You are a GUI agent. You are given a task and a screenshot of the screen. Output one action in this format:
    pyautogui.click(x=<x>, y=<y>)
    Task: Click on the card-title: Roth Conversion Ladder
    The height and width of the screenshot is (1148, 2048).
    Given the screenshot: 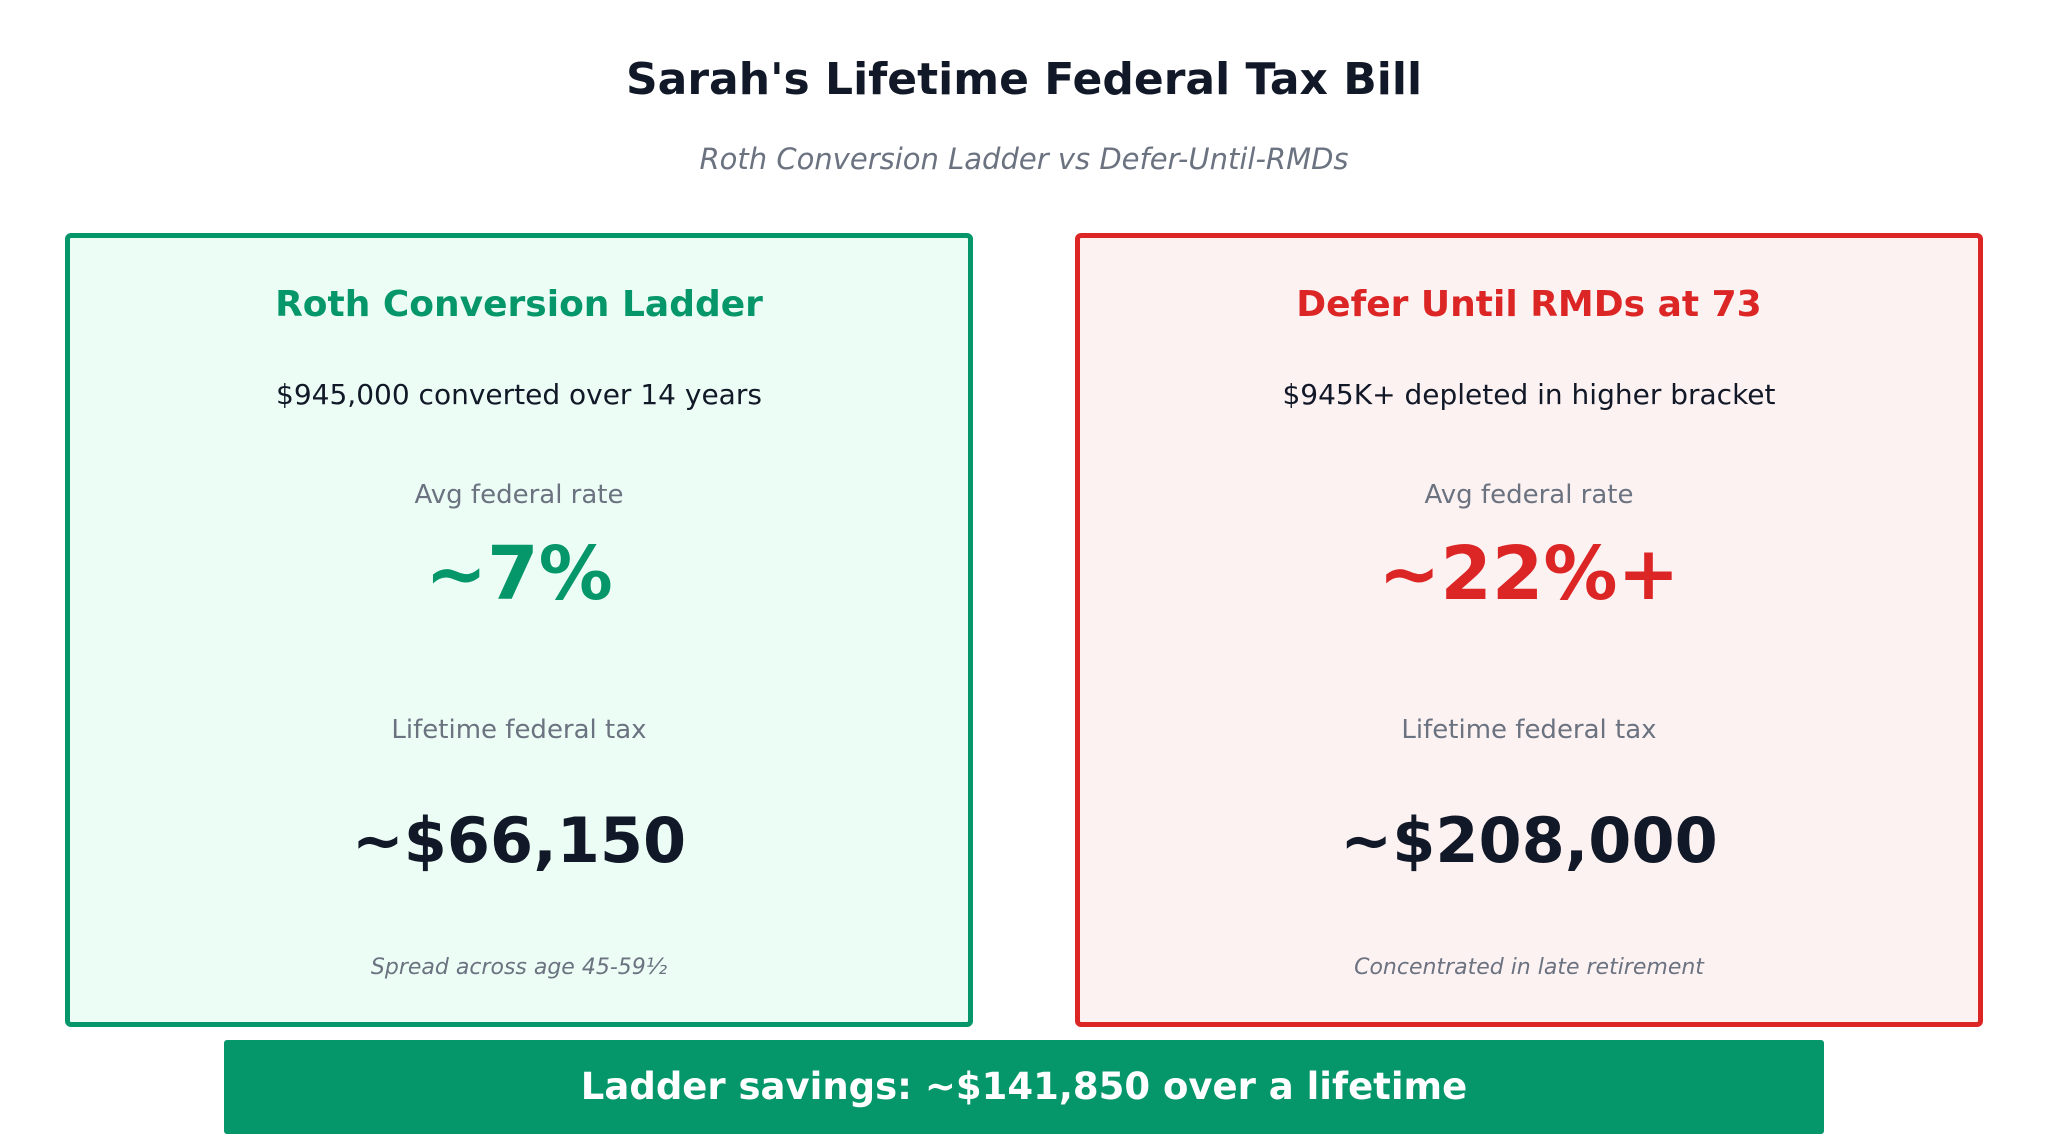 What is the action you would take?
    pyautogui.click(x=519, y=304)
    